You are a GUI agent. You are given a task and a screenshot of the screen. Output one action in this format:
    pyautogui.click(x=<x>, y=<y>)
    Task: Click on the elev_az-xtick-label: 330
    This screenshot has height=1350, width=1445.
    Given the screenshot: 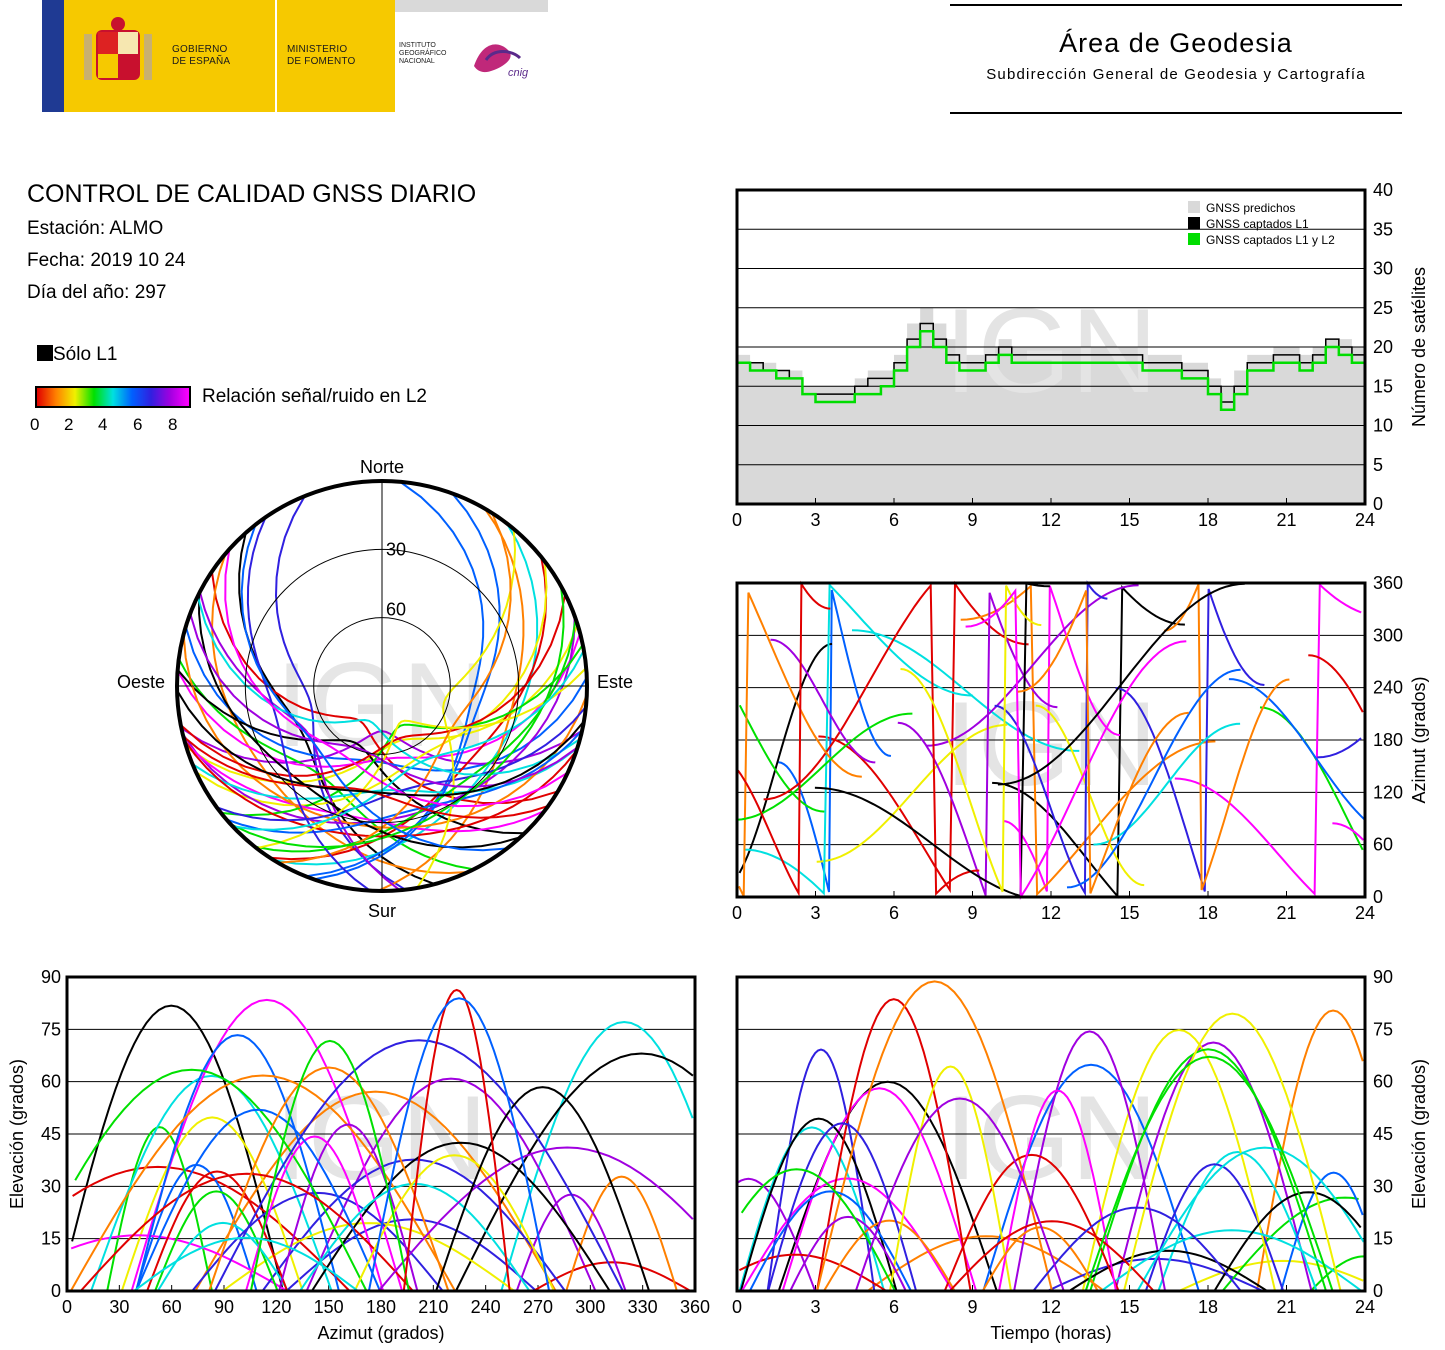 What is the action you would take?
    pyautogui.click(x=643, y=1307)
    